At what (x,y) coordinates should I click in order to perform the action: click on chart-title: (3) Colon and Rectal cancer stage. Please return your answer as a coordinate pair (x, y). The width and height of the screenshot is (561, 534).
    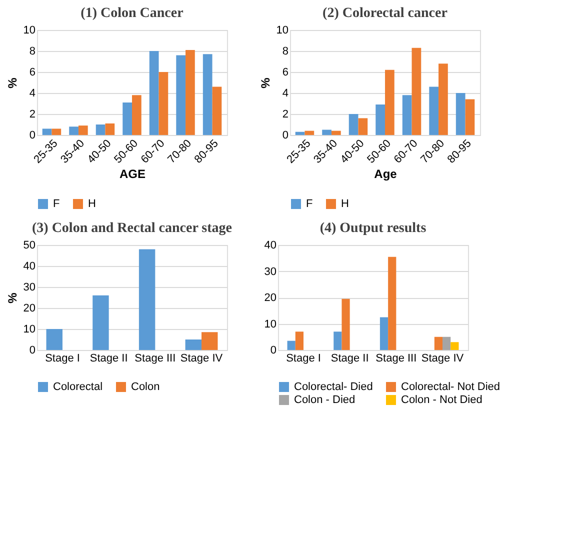
    Looking at the image, I should click on (132, 228).